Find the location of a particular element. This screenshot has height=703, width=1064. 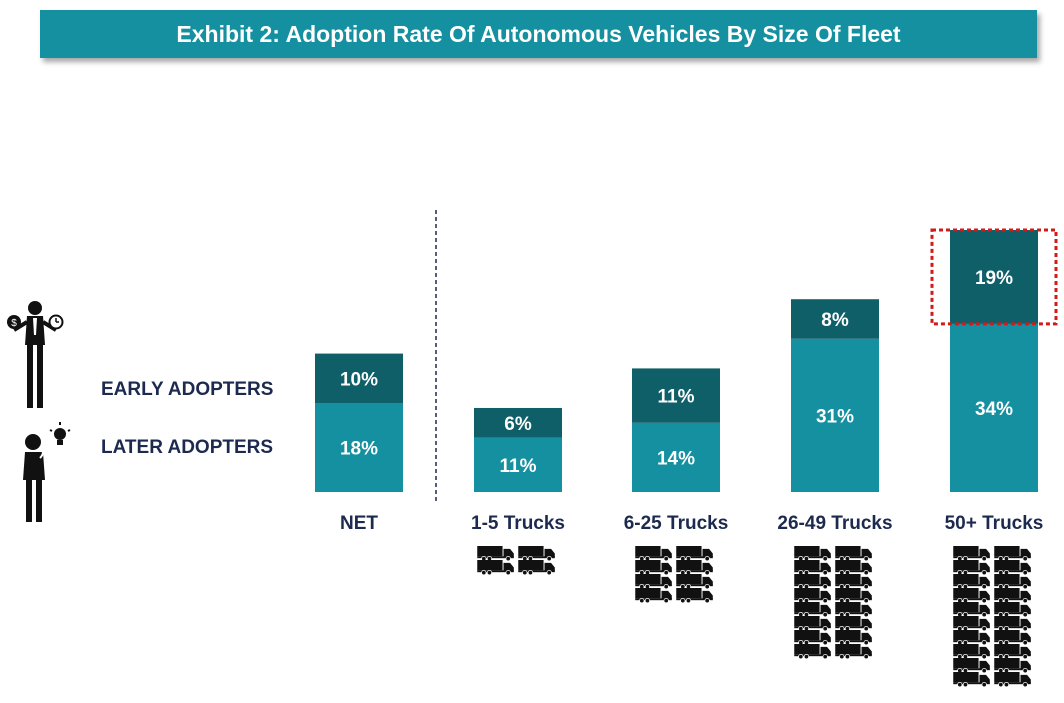

data-label-early-net: 10% is located at coordinates (359, 379).